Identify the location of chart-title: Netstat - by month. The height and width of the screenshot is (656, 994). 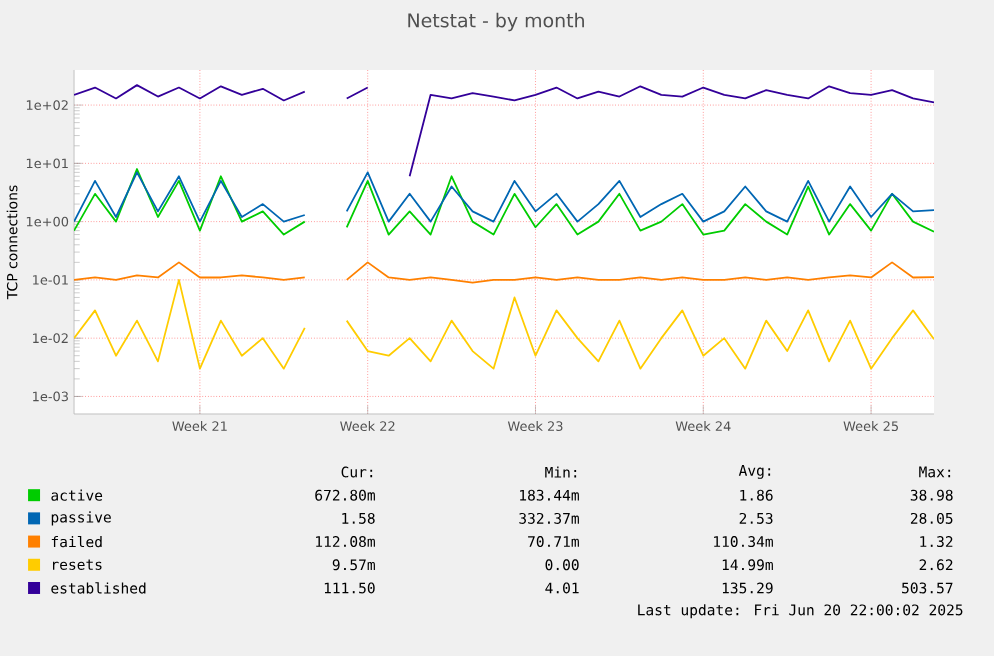
(496, 22).